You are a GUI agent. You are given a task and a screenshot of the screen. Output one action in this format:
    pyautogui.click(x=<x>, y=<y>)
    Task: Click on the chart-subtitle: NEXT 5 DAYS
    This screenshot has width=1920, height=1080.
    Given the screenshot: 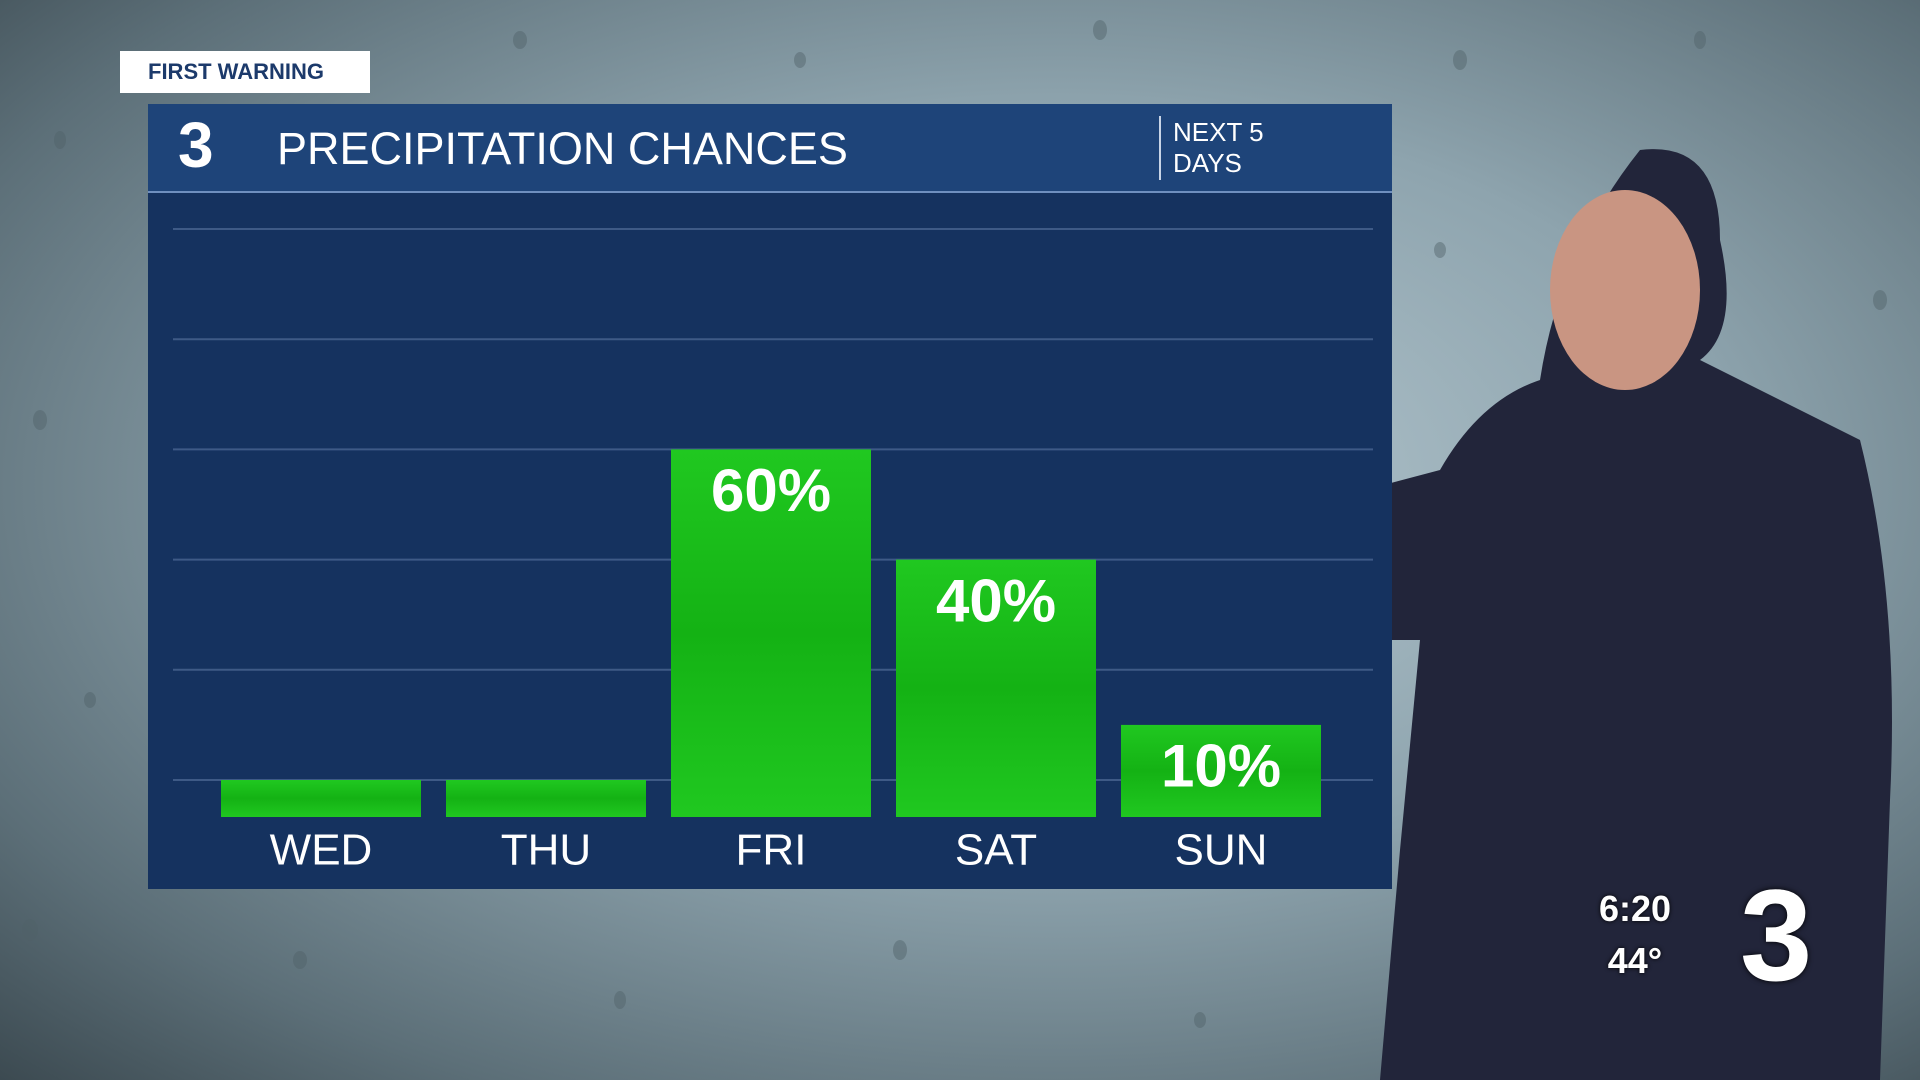 What is the action you would take?
    pyautogui.click(x=1218, y=147)
    